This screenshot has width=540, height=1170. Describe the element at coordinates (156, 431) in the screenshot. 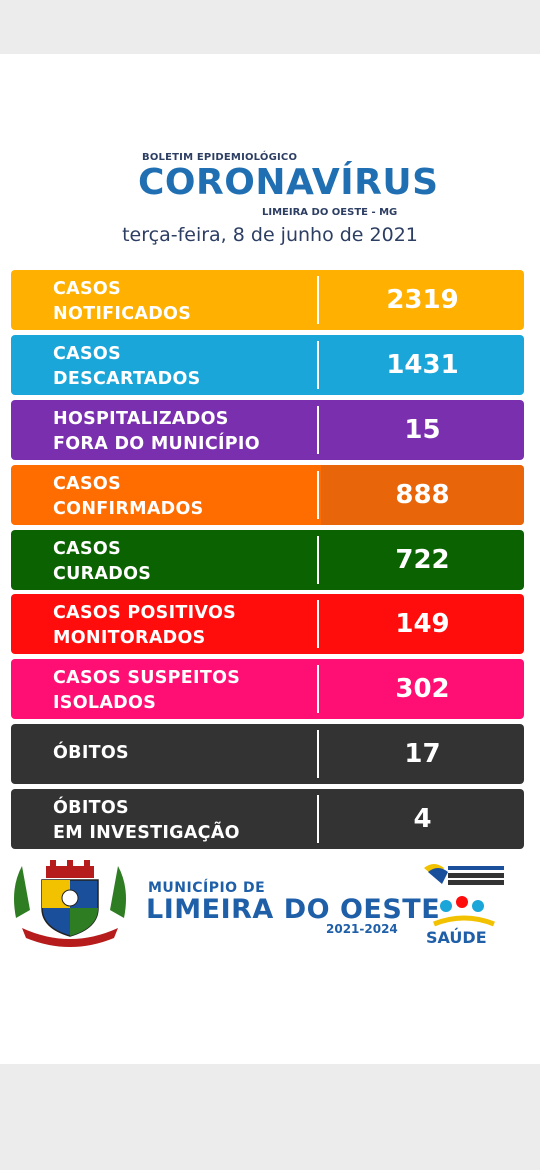

I see `row-label: HOSPITALIZADOS FORA DO MUNICÍPIO` at that location.